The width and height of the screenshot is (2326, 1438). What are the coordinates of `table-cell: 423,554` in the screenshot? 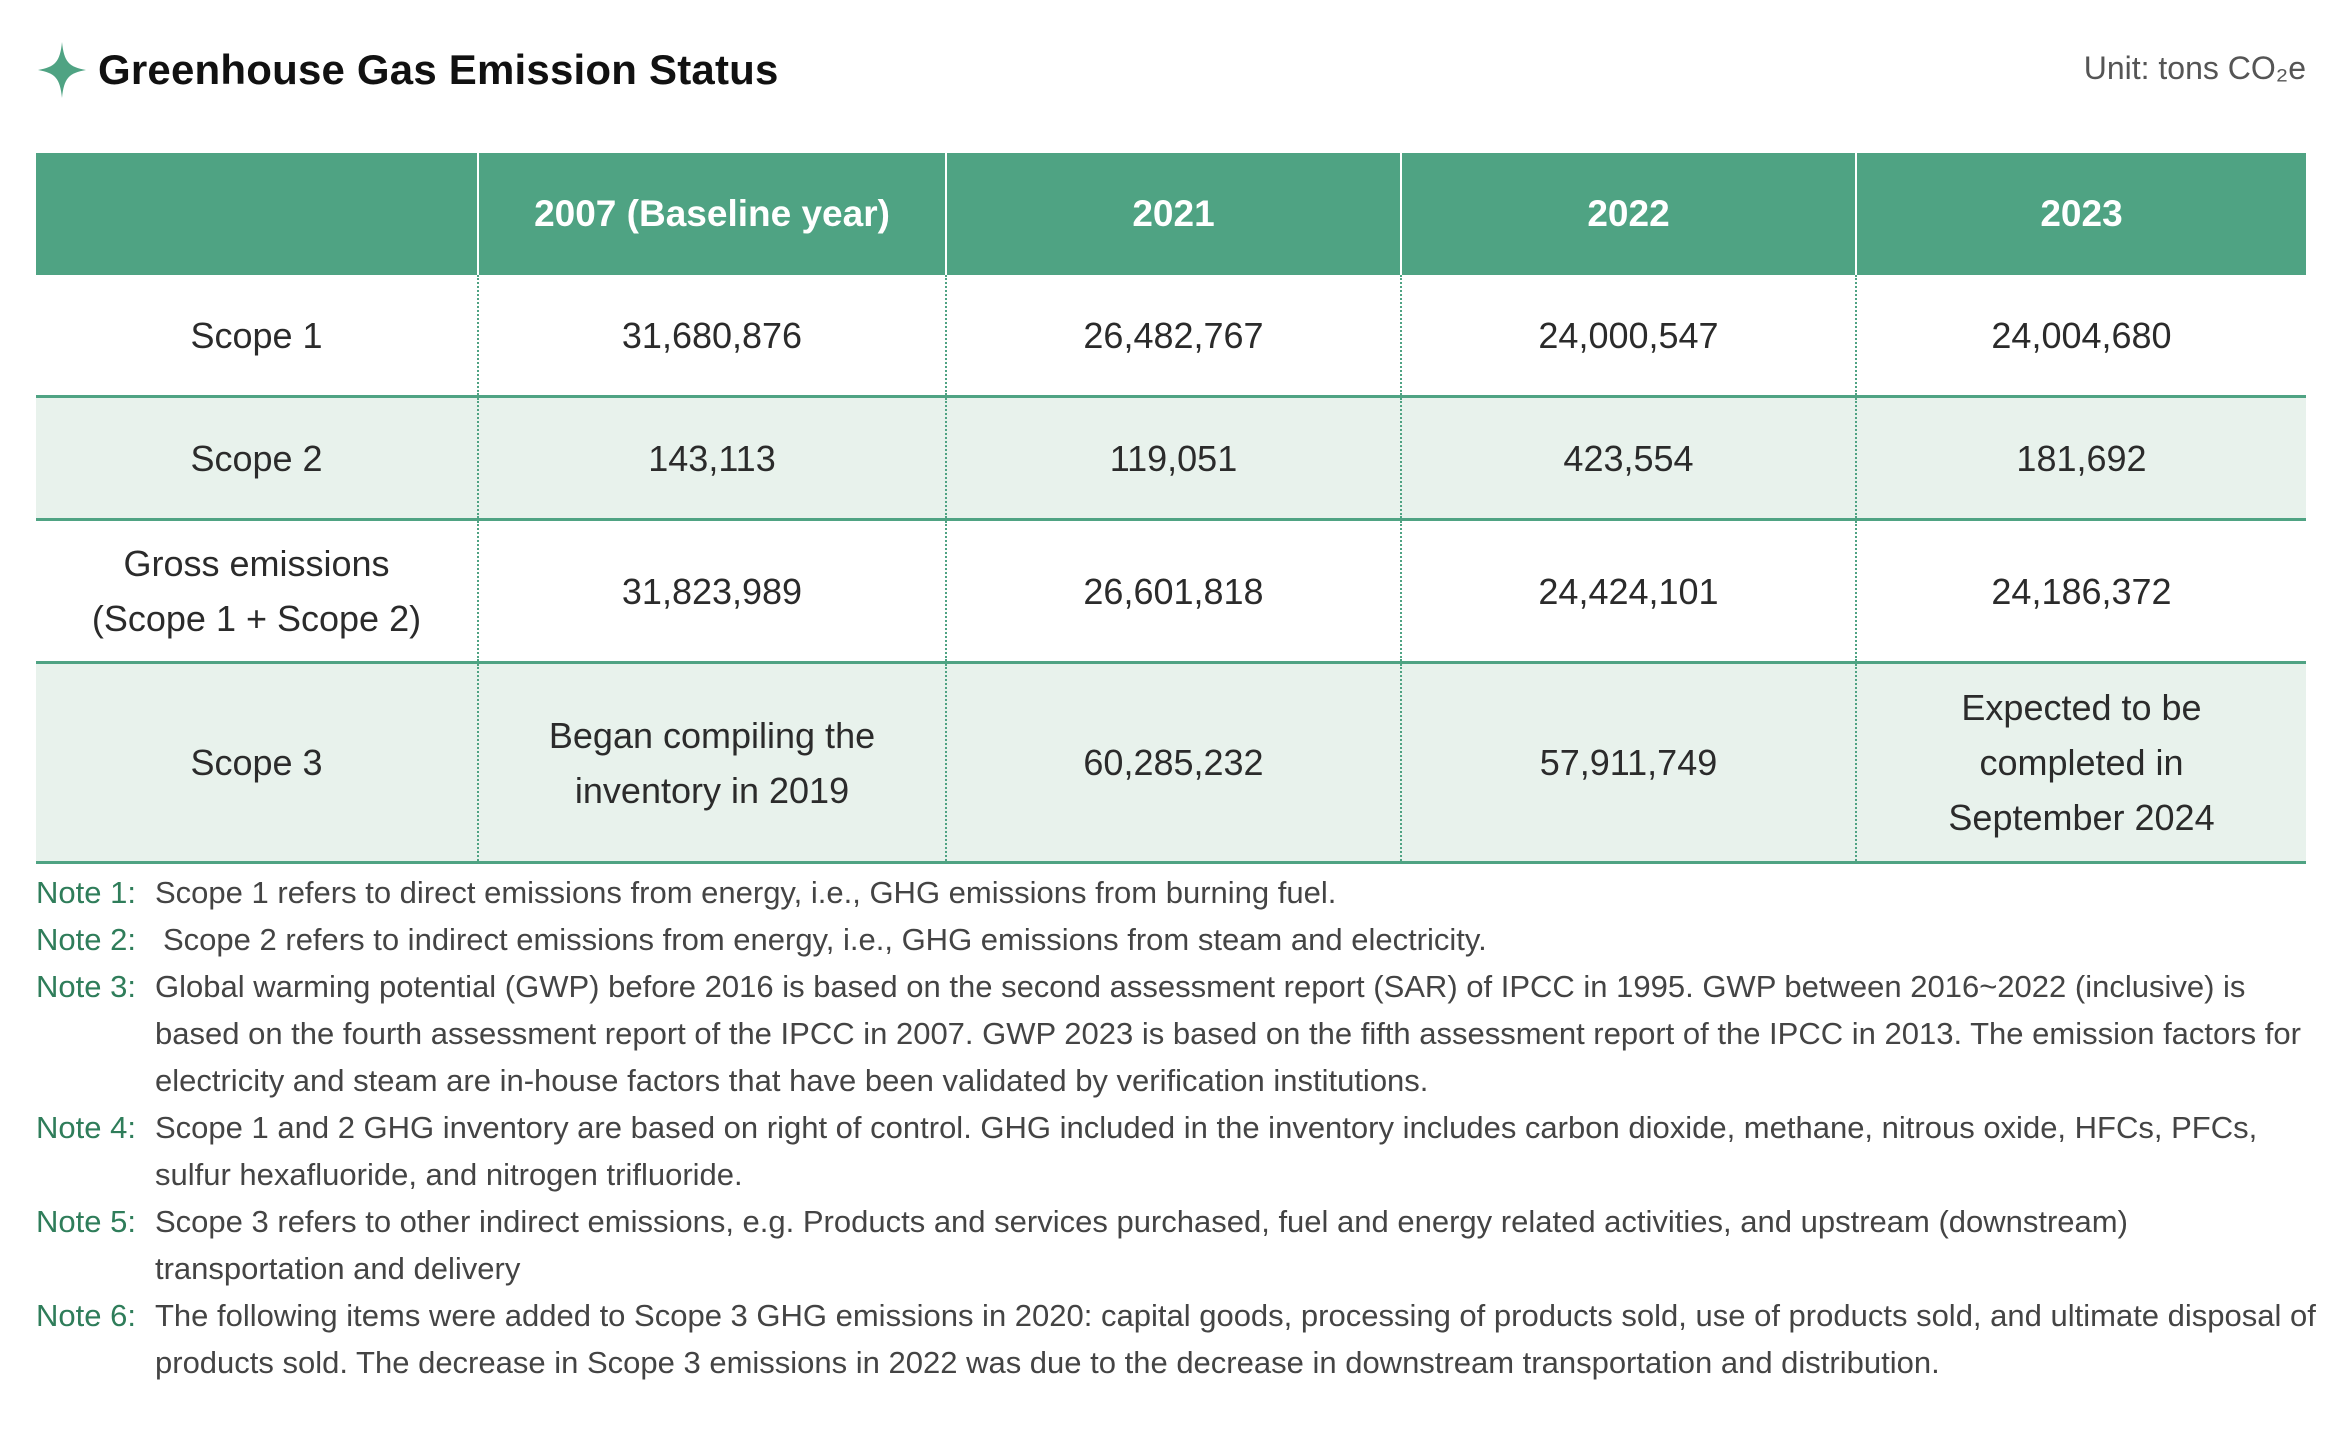 It's located at (1628, 458).